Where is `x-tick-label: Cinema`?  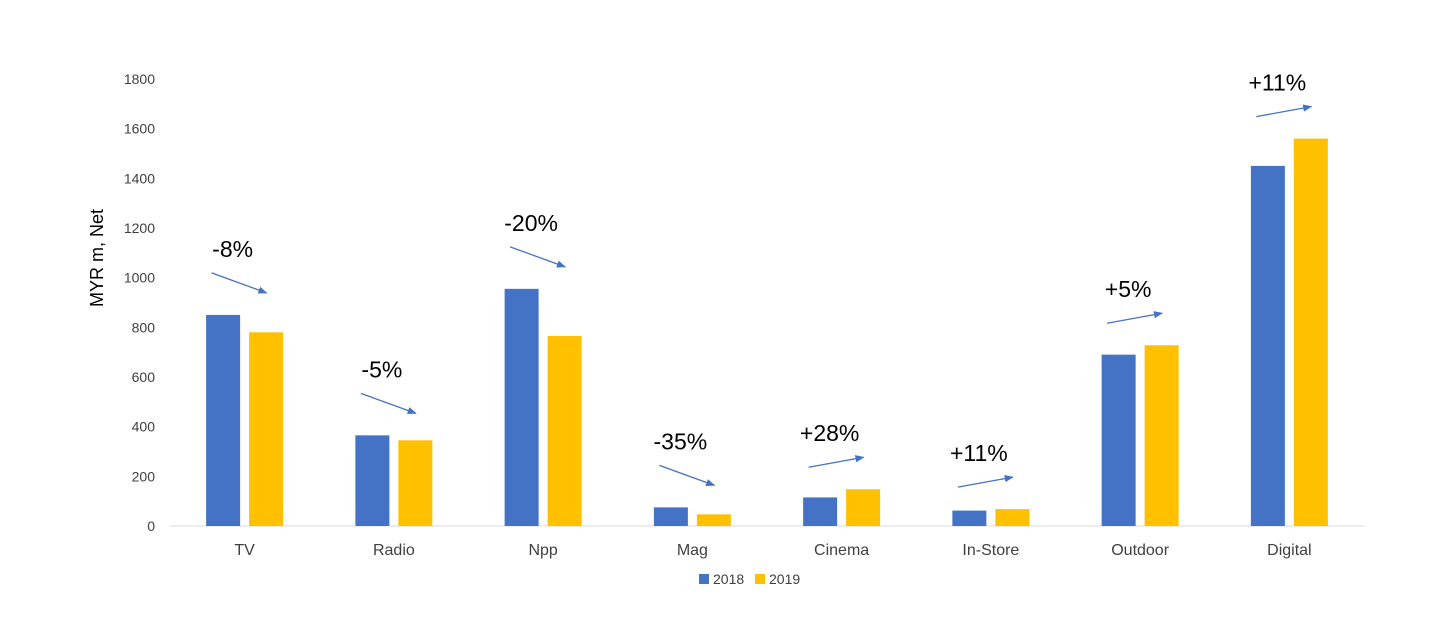 x-tick-label: Cinema is located at coordinates (841, 550).